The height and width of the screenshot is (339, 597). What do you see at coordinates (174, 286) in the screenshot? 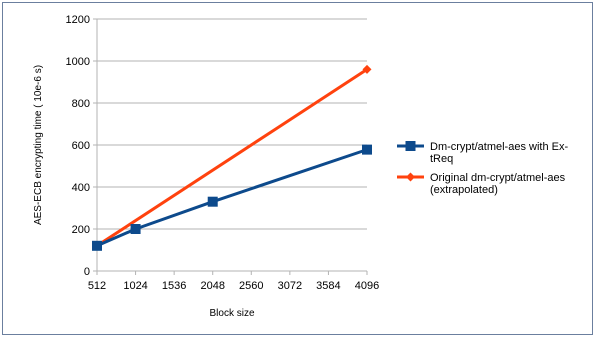
I see `x-tick-label: 1536` at bounding box center [174, 286].